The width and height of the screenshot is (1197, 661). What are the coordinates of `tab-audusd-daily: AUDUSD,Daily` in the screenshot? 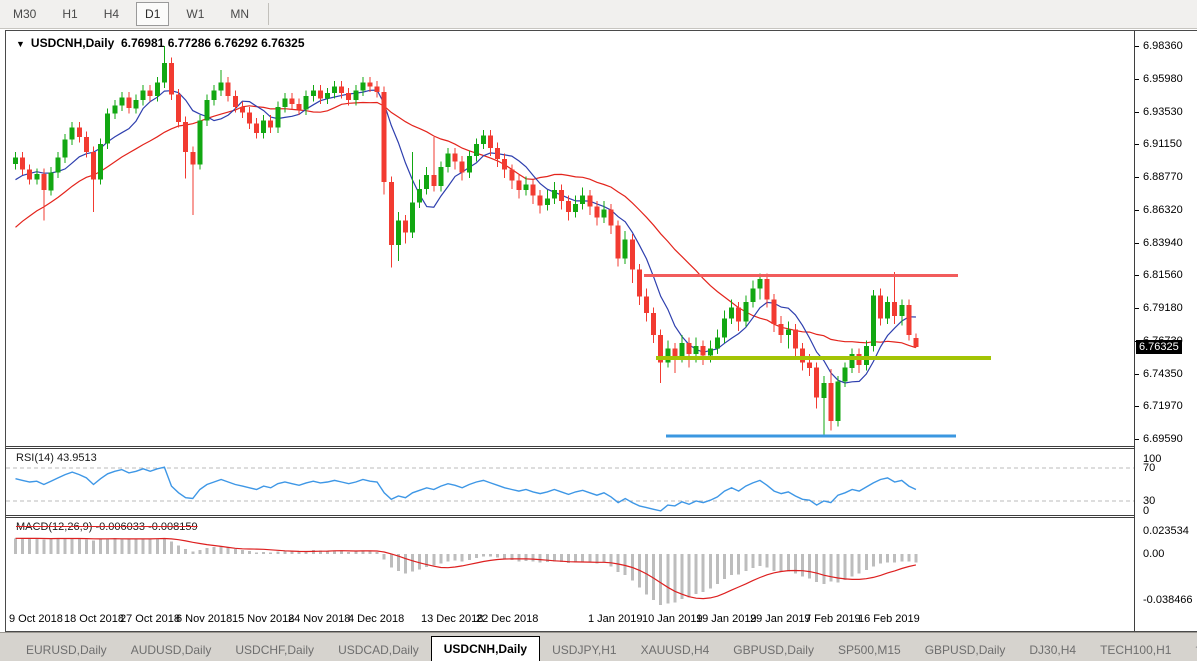 It's located at (171, 650).